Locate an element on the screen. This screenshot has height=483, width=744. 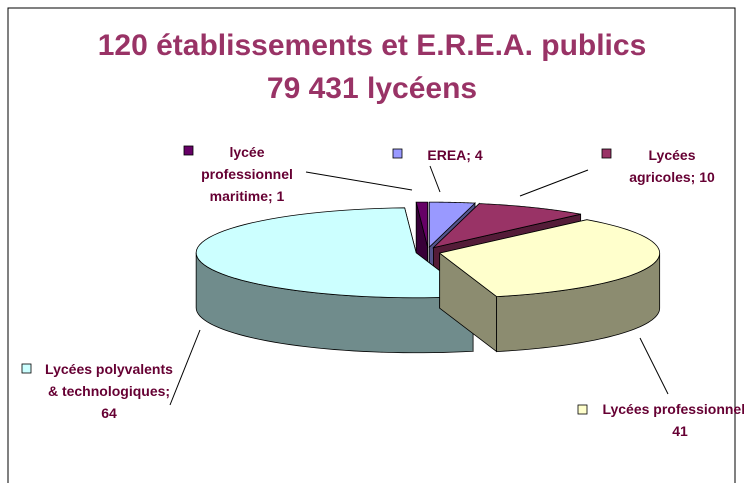
label-box: lycée professionnel maritime; 1 is located at coordinates (247, 174).